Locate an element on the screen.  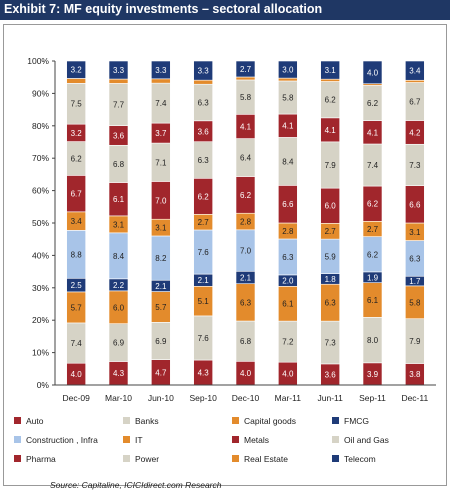
bar-value-label: 8.8 is located at coordinates (77, 254).